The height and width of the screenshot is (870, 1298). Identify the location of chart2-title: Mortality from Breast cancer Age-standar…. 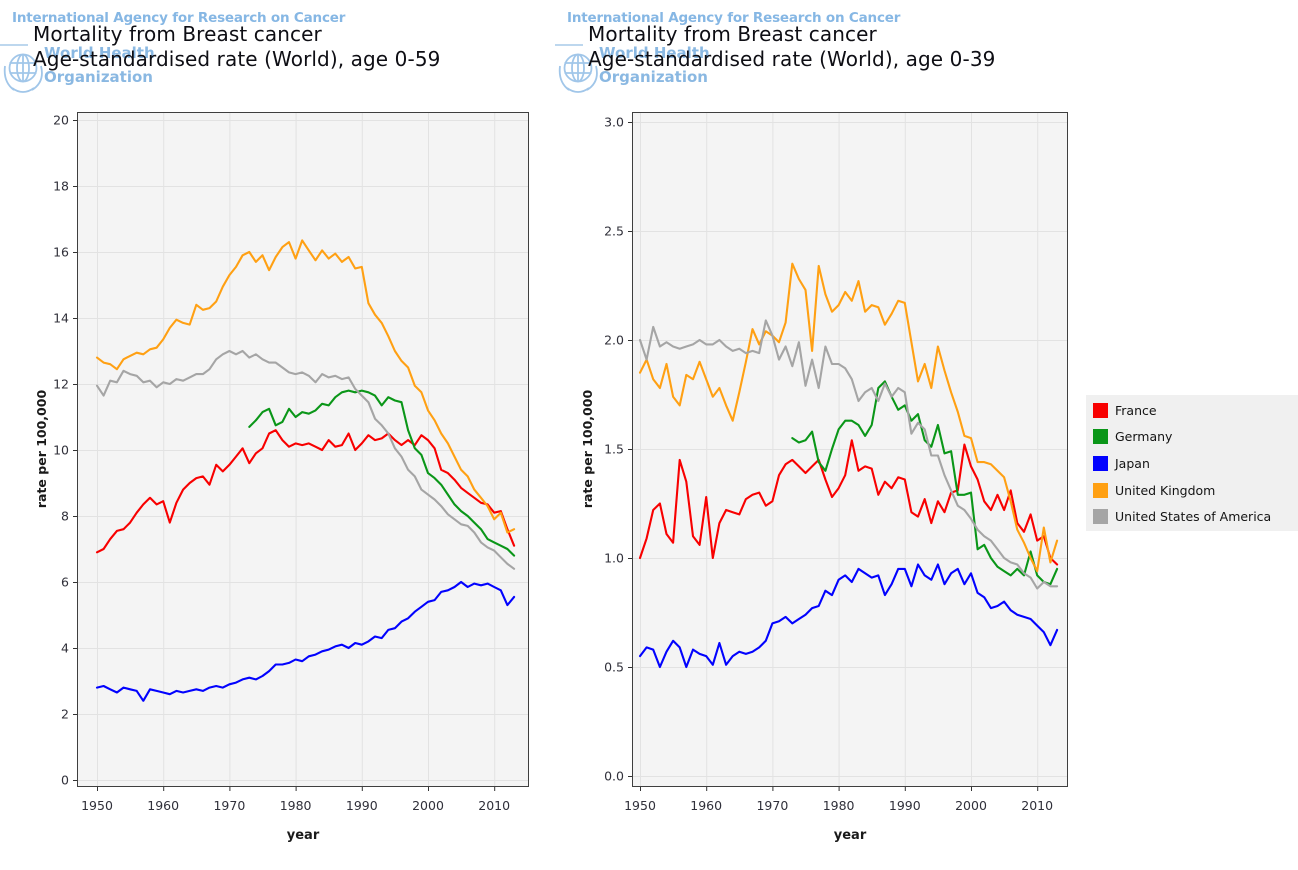
(791, 47).